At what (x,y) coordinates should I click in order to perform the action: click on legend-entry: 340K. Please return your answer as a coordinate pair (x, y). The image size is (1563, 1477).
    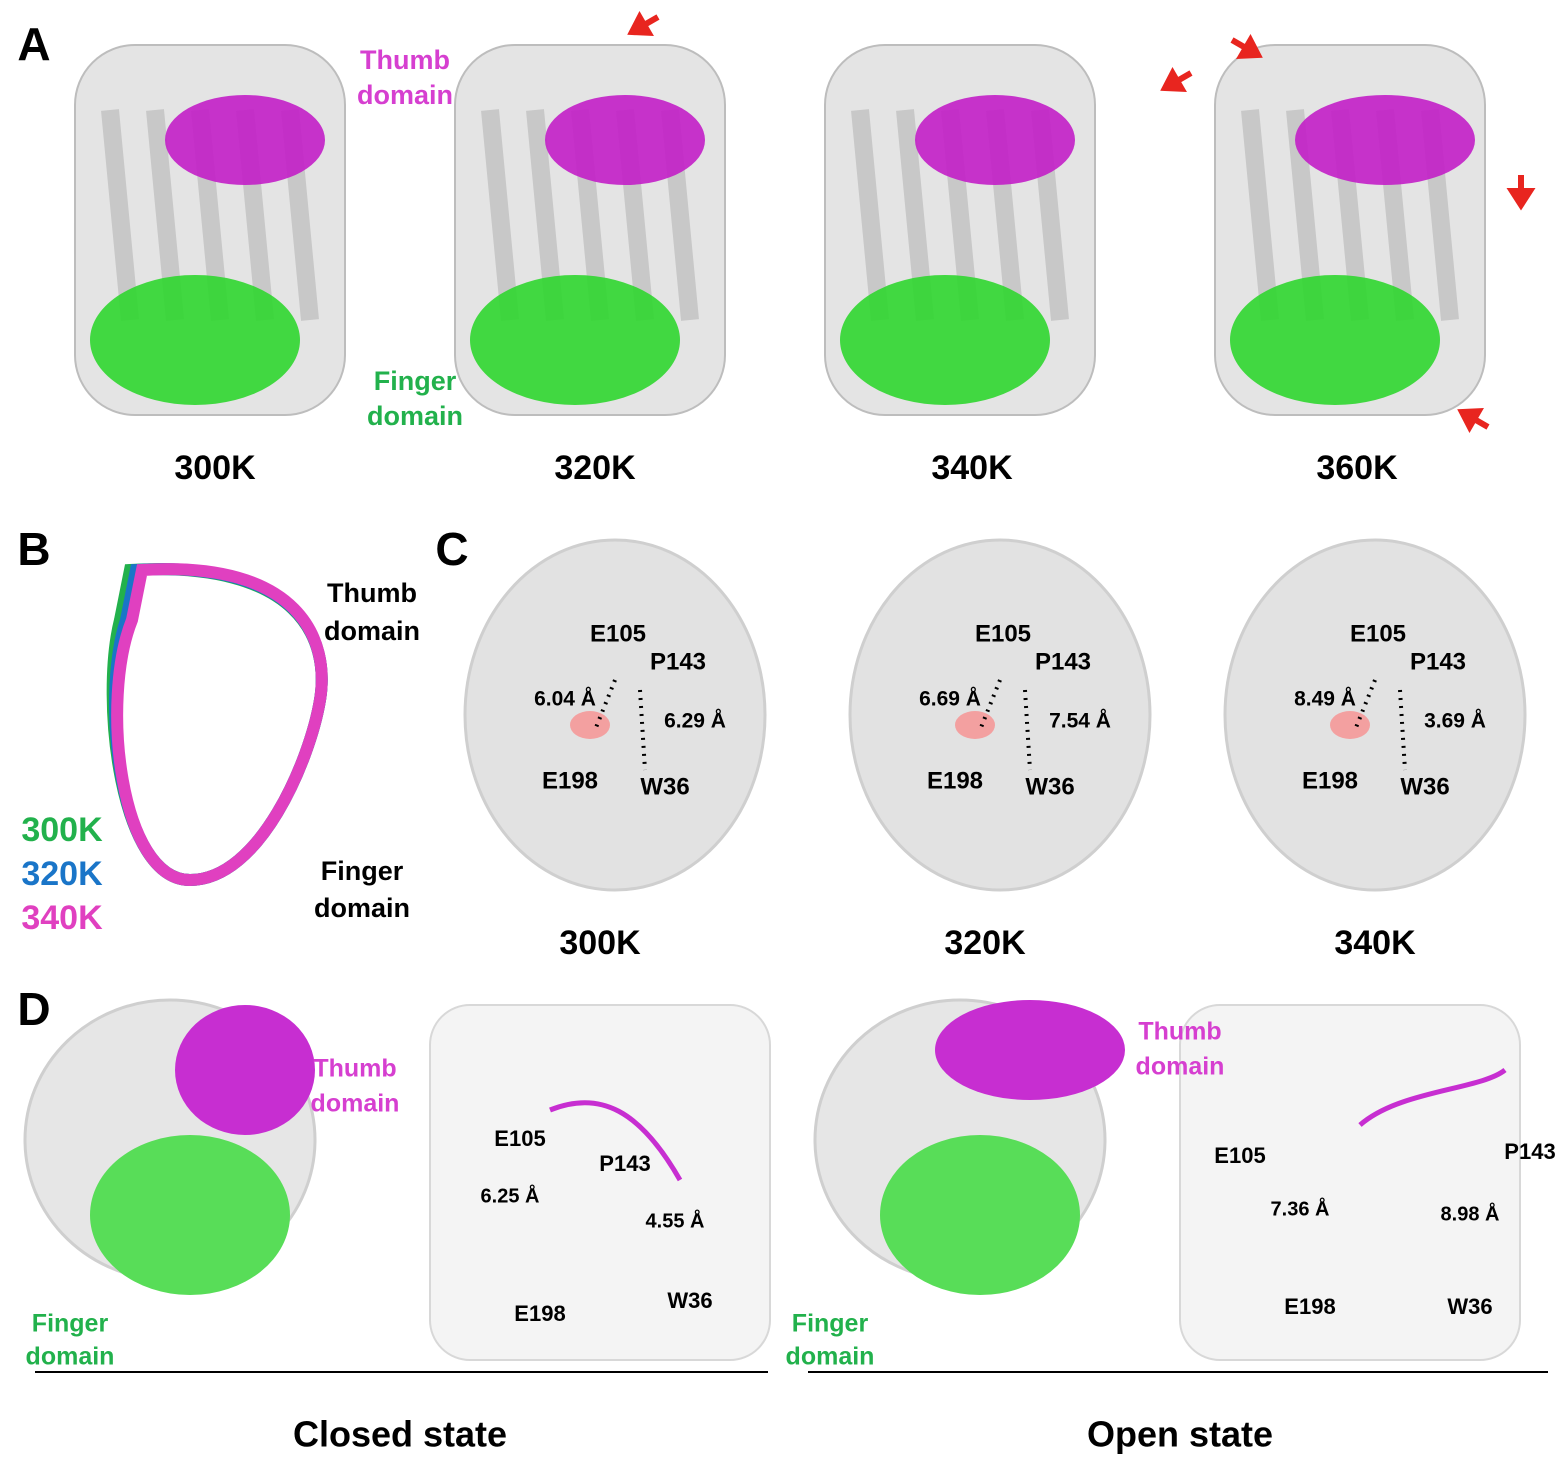
    Looking at the image, I should click on (62, 918).